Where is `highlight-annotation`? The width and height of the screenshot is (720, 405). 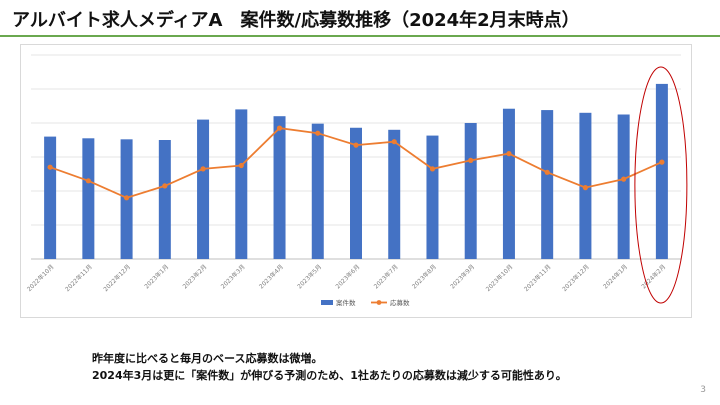 highlight-annotation is located at coordinates (661, 185).